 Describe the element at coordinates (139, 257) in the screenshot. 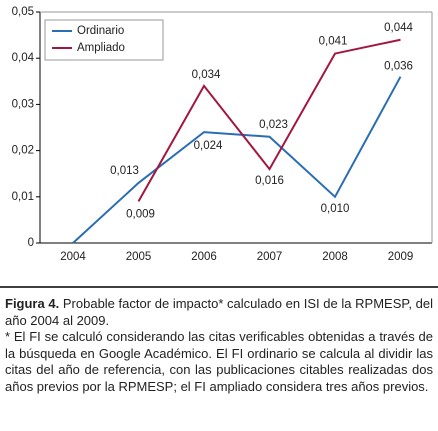

I see `x-tick-label: 2005` at that location.